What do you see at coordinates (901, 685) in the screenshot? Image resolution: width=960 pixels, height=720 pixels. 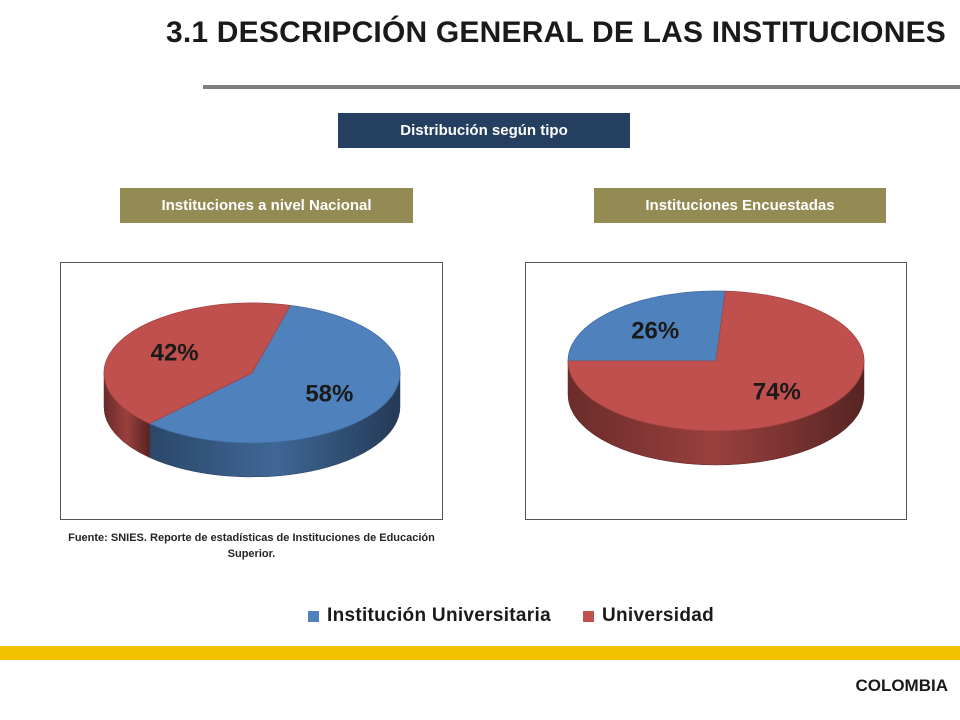 I see `country-label: COLOMBIA` at bounding box center [901, 685].